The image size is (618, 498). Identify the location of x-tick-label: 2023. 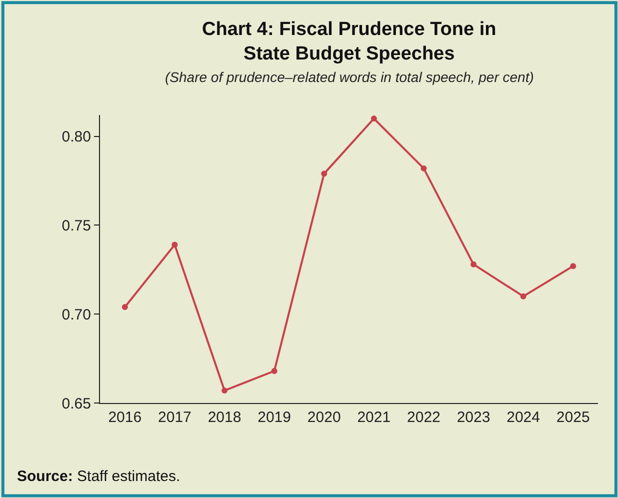
(473, 417).